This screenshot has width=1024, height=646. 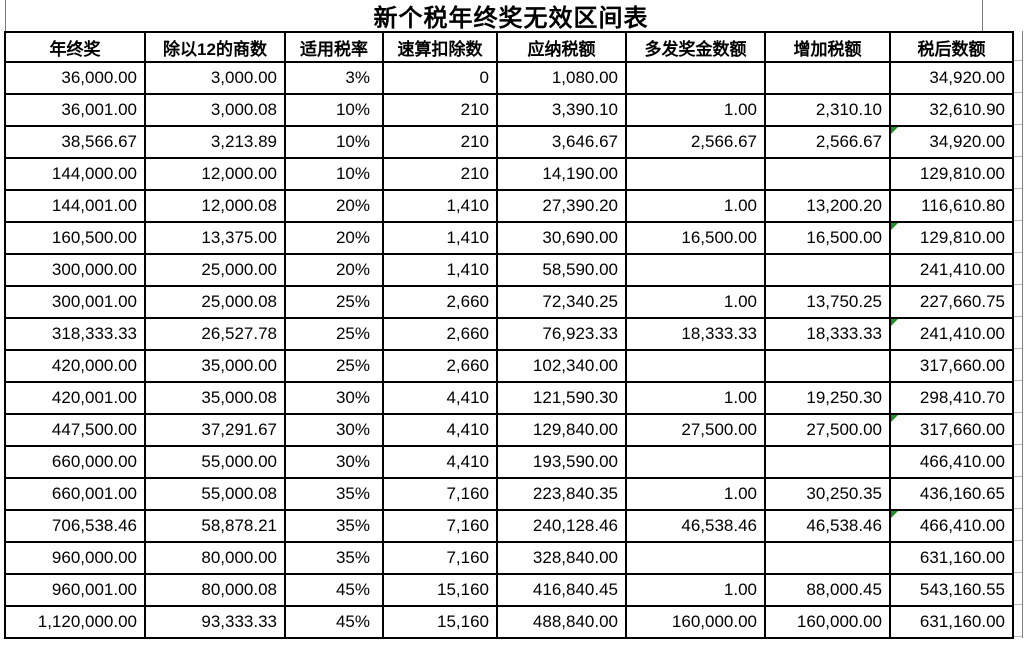 I want to click on cell-added-tax: 30,250.35, so click(x=827, y=494).